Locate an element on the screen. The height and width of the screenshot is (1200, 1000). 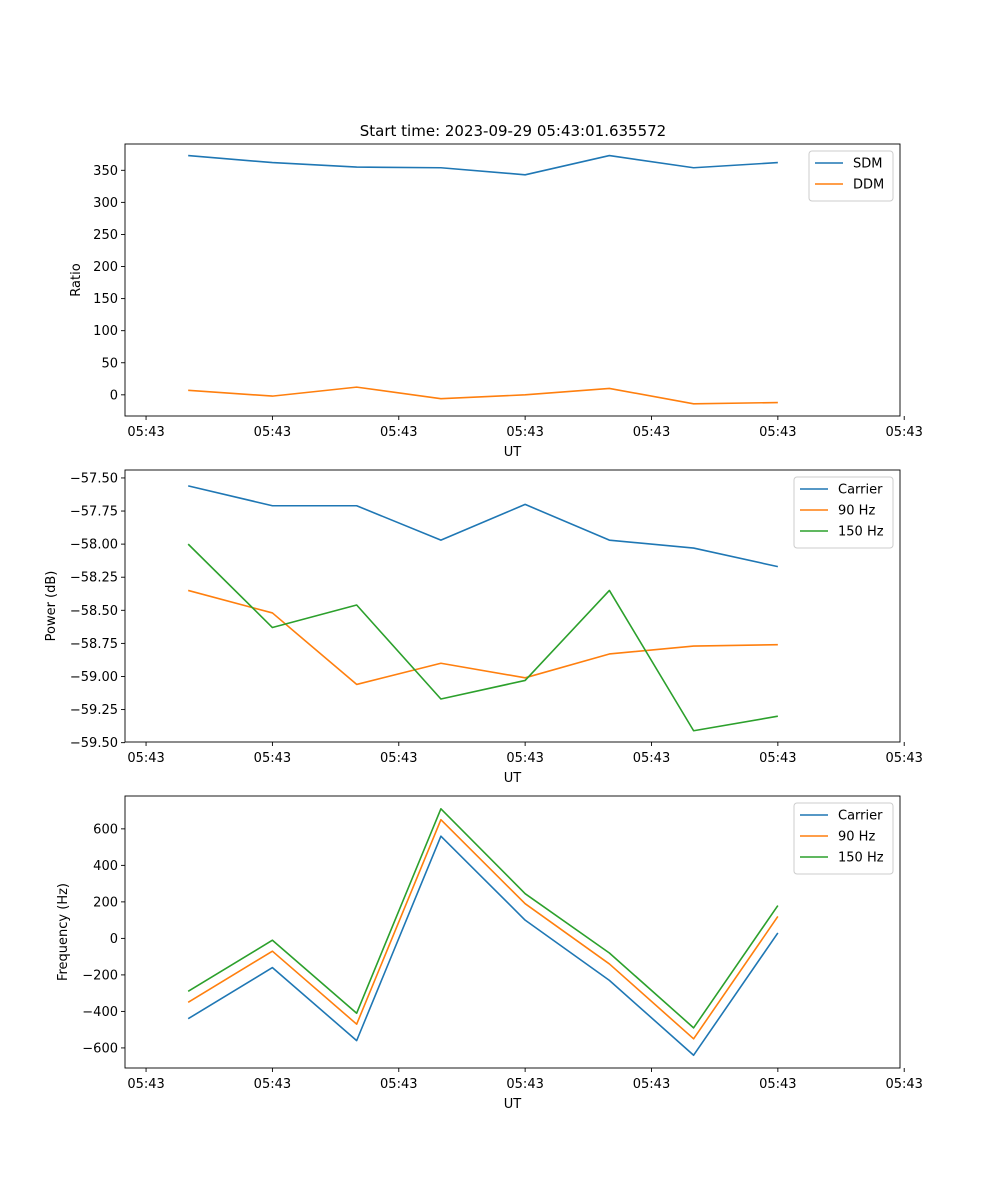
y-axis-label: Ratio is located at coordinates (76, 279).